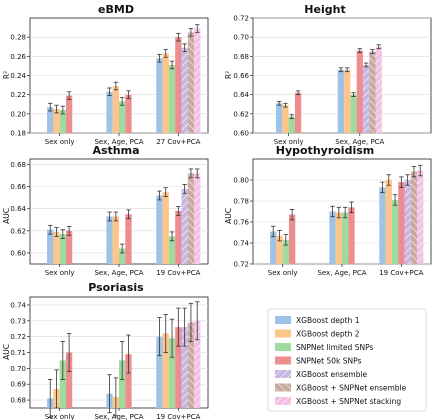 The height and width of the screenshot is (420, 440). I want to click on y-ticks: 0.68 0.69 0.70 0.71 0.72 0.73 0.74, so click(20, 353).